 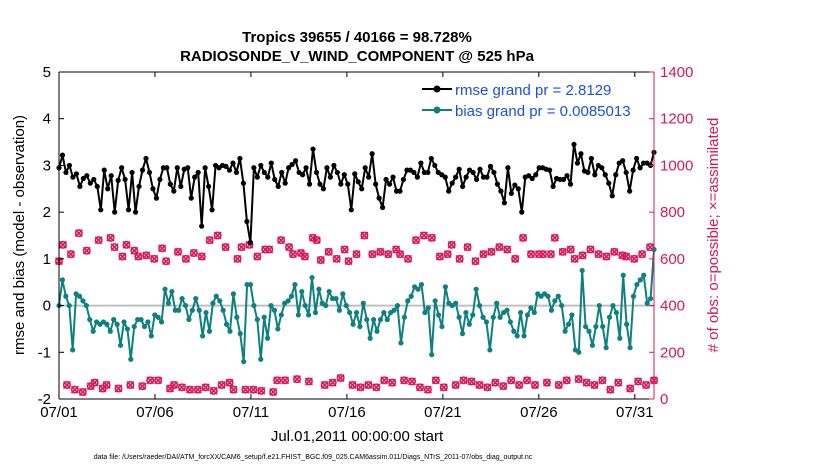 What do you see at coordinates (44, 352) in the screenshot?
I see `y-left-tick-label: -1` at bounding box center [44, 352].